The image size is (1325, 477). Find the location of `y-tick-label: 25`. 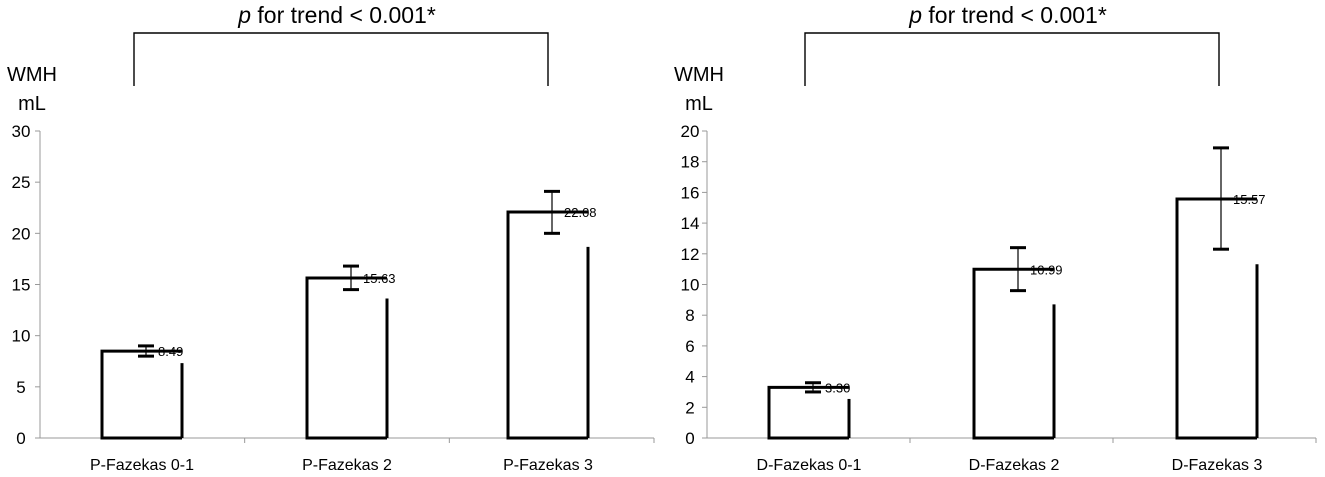

y-tick-label: 25 is located at coordinates (21, 182).